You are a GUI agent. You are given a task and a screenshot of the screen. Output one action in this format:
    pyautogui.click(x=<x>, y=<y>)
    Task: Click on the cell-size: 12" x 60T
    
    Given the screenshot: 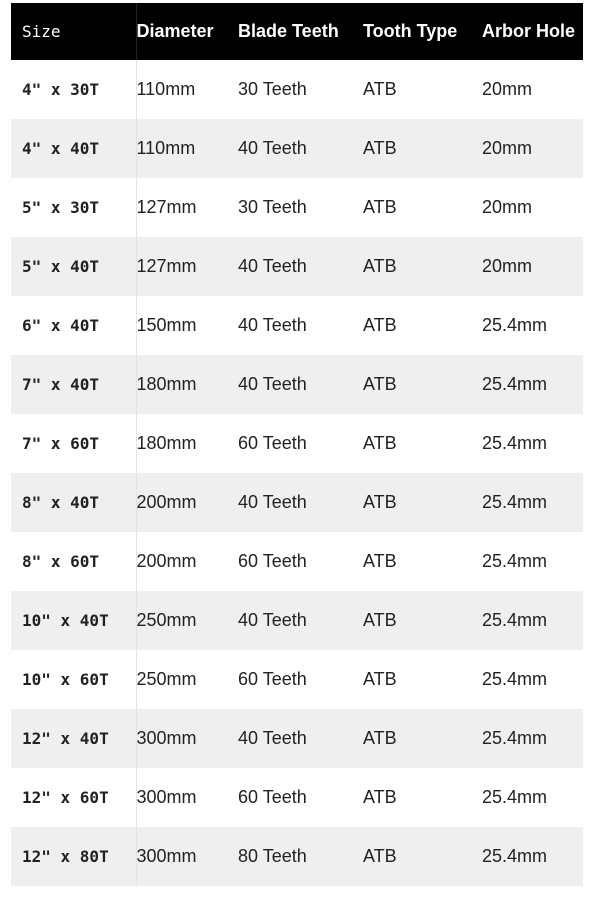 What is the action you would take?
    pyautogui.click(x=74, y=797)
    